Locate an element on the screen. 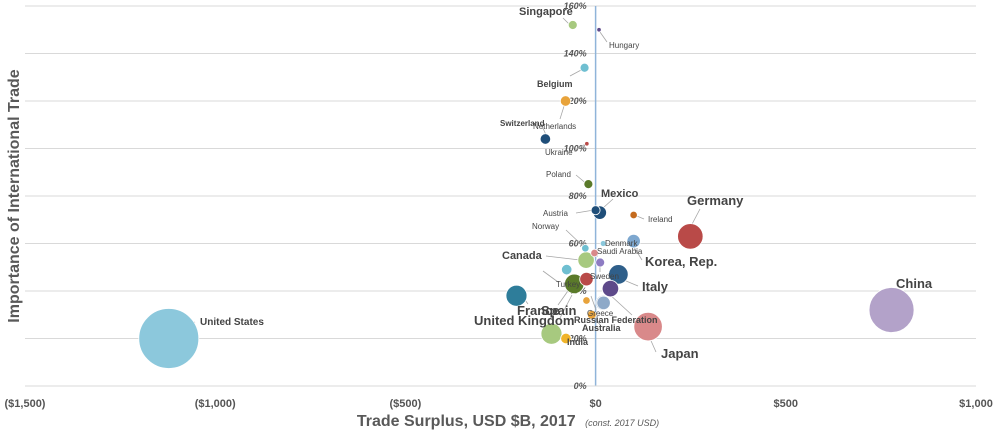  y-tick-label: 140% is located at coordinates (575, 54).